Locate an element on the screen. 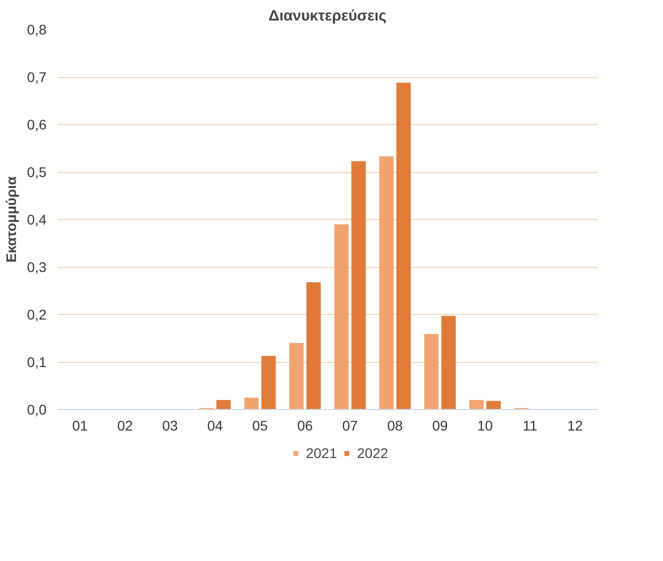 The height and width of the screenshot is (561, 663). y-tick-label: 0,4 is located at coordinates (37, 220).